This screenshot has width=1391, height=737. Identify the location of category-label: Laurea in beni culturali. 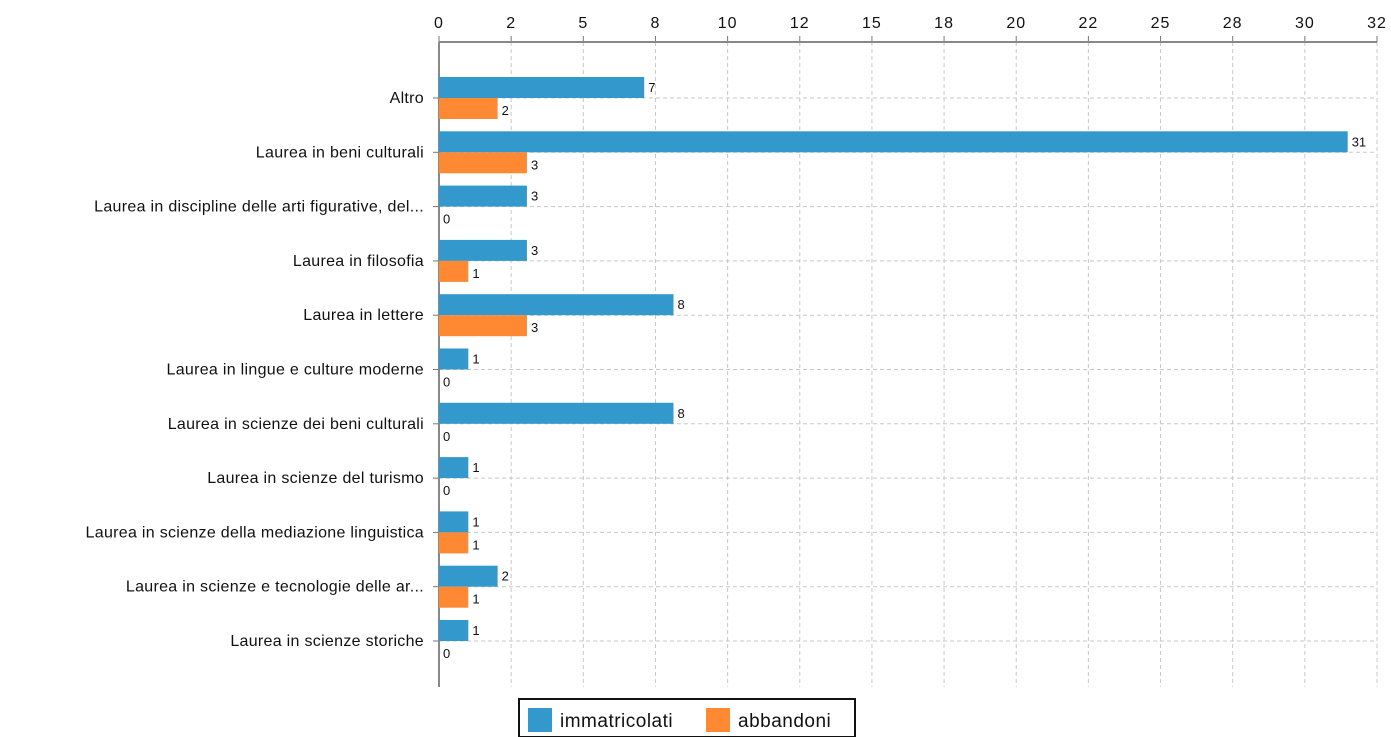
(340, 152).